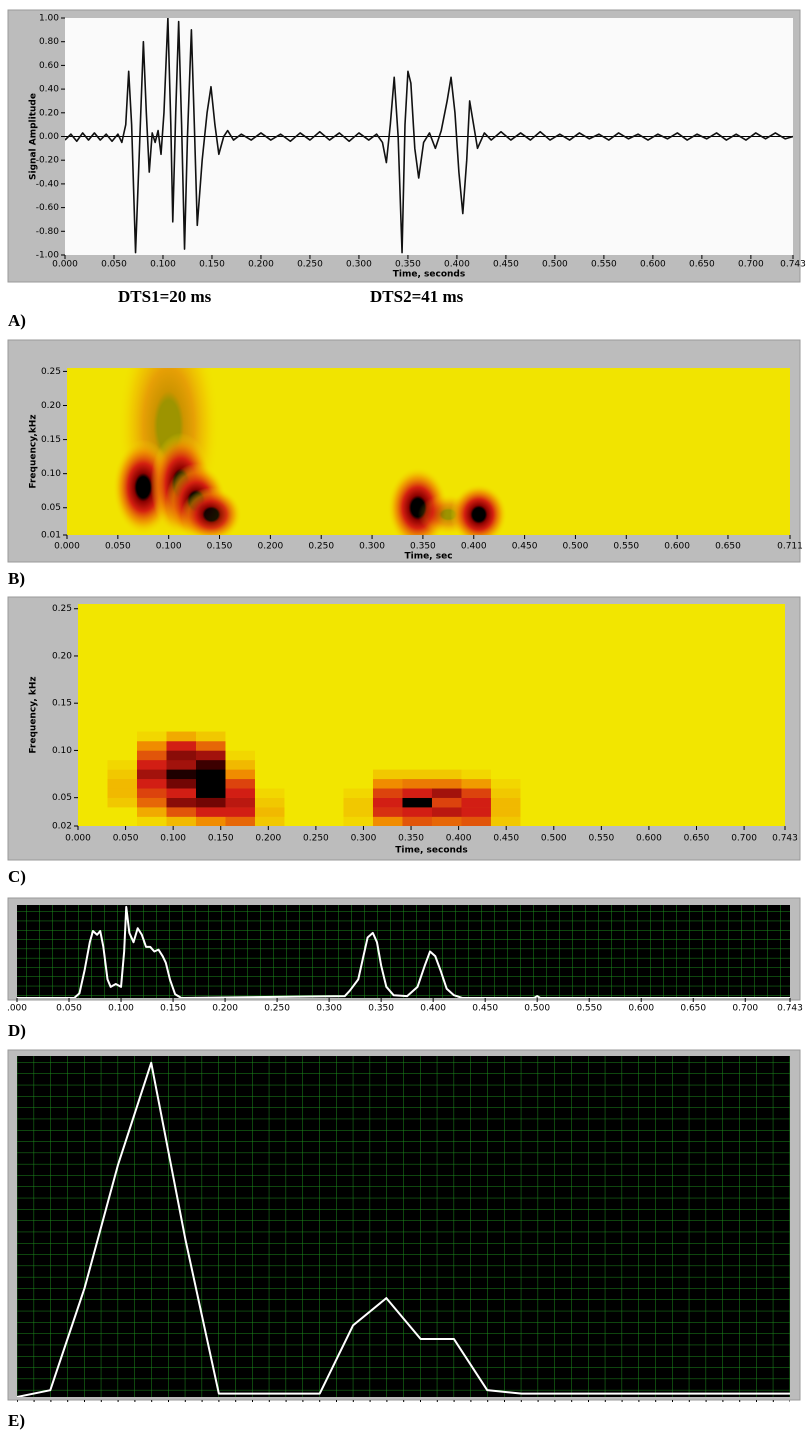  Describe the element at coordinates (417, 296) in the screenshot. I see `annotation: DTS2=41 ms` at that location.